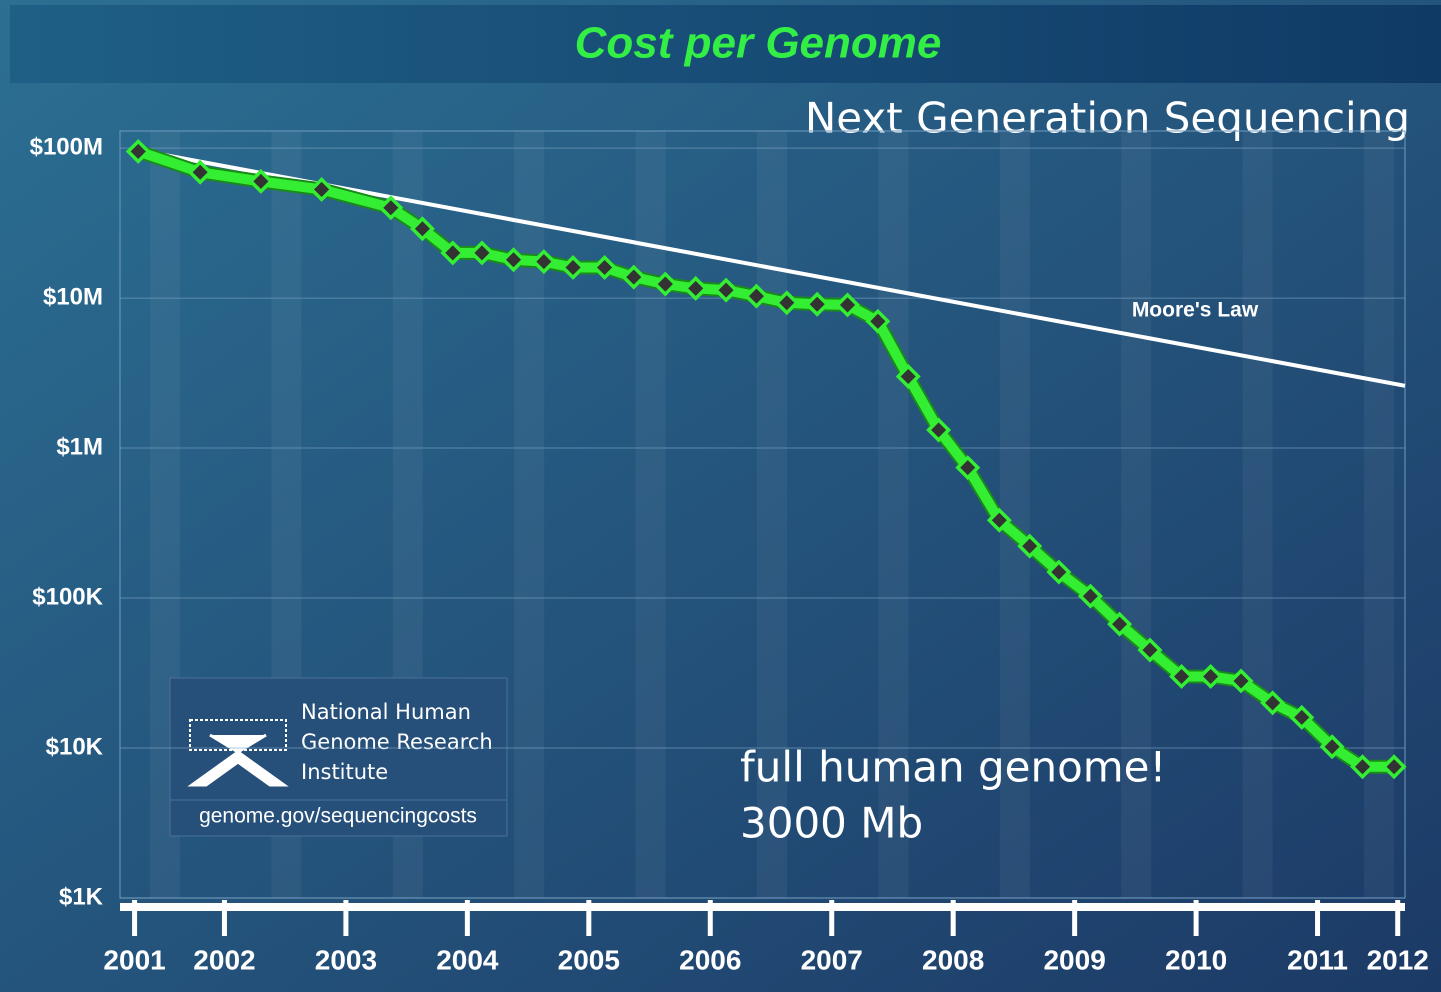 The image size is (1441, 992). Describe the element at coordinates (1317, 959) in the screenshot. I see `x-tick-label: 2011` at that location.